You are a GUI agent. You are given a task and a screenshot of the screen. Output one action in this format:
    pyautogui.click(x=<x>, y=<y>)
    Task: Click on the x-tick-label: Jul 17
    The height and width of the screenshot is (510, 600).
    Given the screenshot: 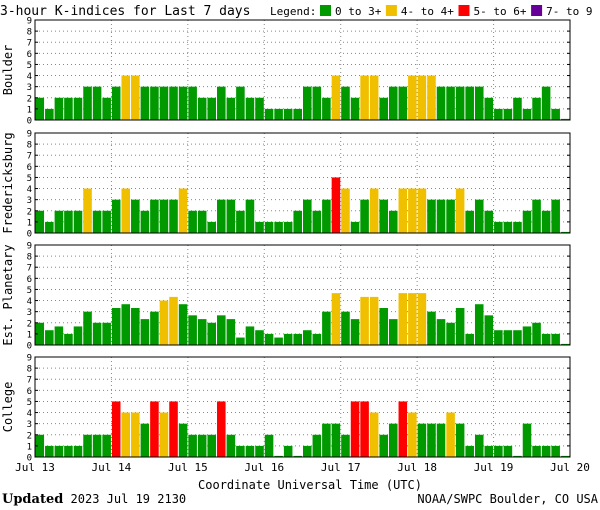 What is the action you would take?
    pyautogui.click(x=341, y=467)
    